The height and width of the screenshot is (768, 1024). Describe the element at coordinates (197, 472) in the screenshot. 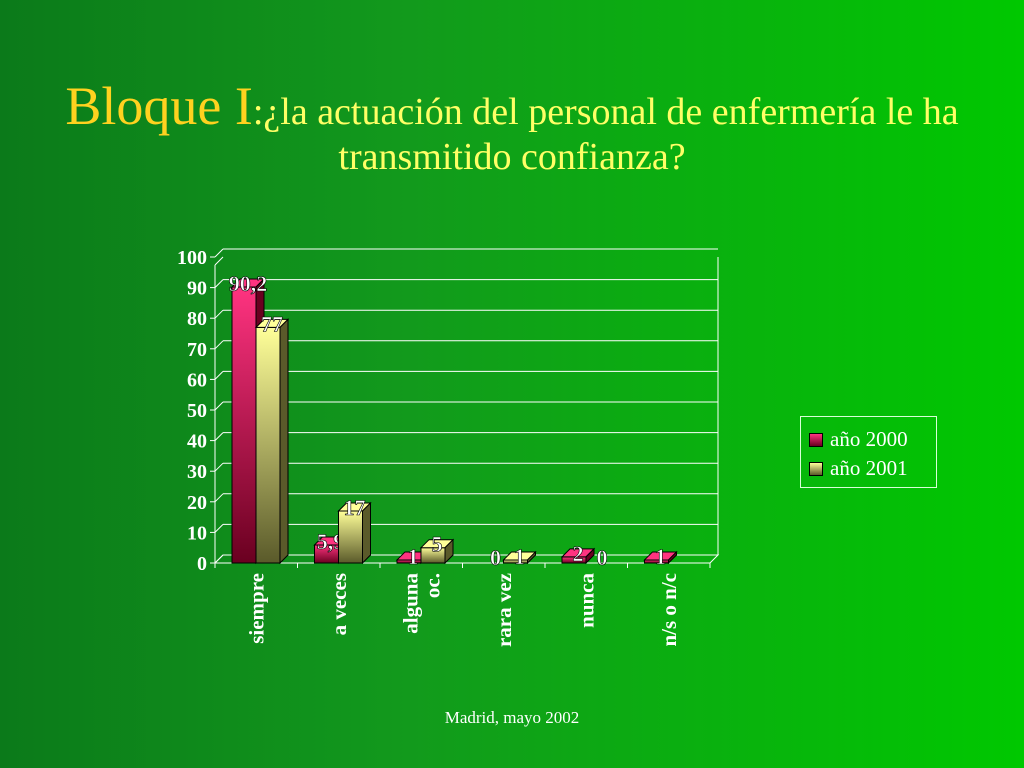

I see `y-tick-label: 30` at that location.